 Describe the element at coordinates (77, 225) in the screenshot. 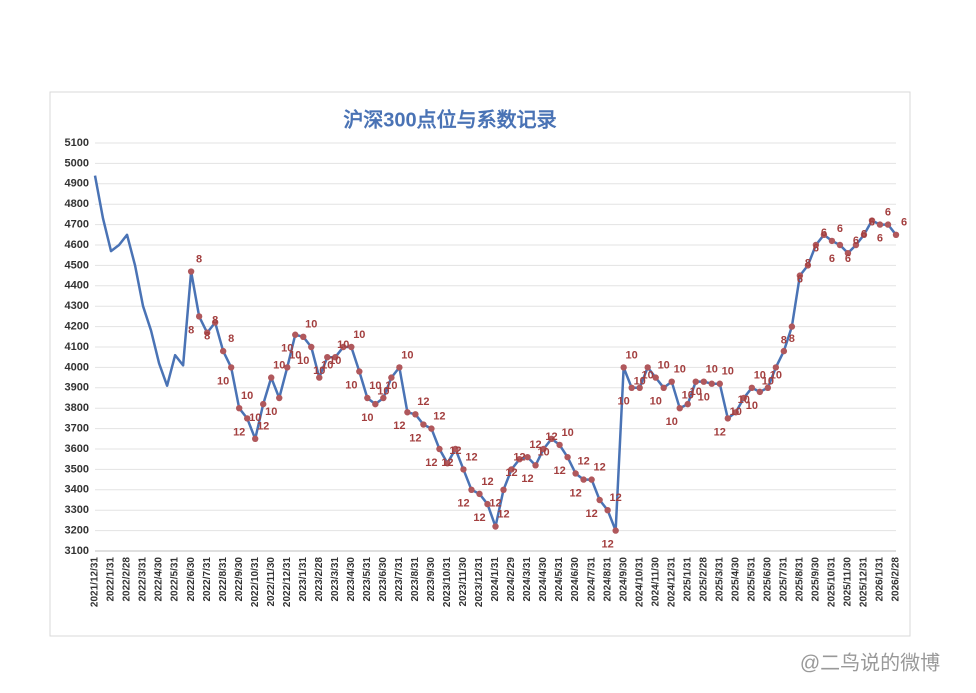

I see `y-tick-label: 4700` at that location.